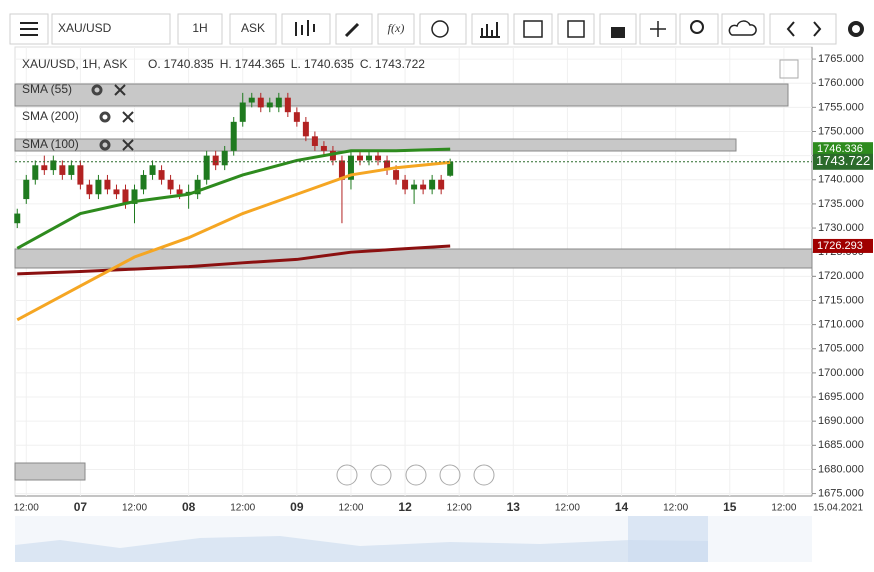 The width and height of the screenshot is (874, 572). What do you see at coordinates (347, 475) in the screenshot?
I see `nav-left` at bounding box center [347, 475].